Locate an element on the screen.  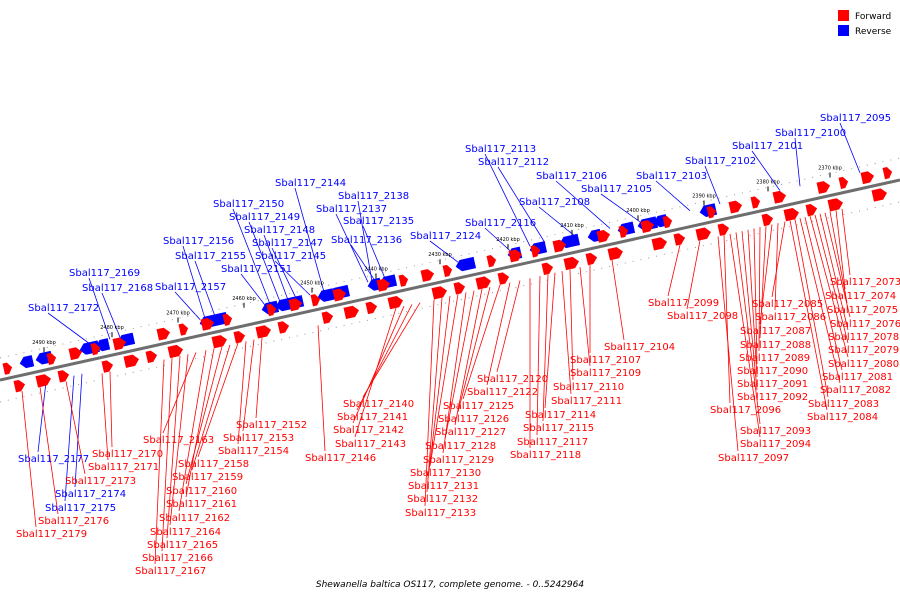
gene-label-forward: Sbal117_2166 is located at coordinates (177, 558).